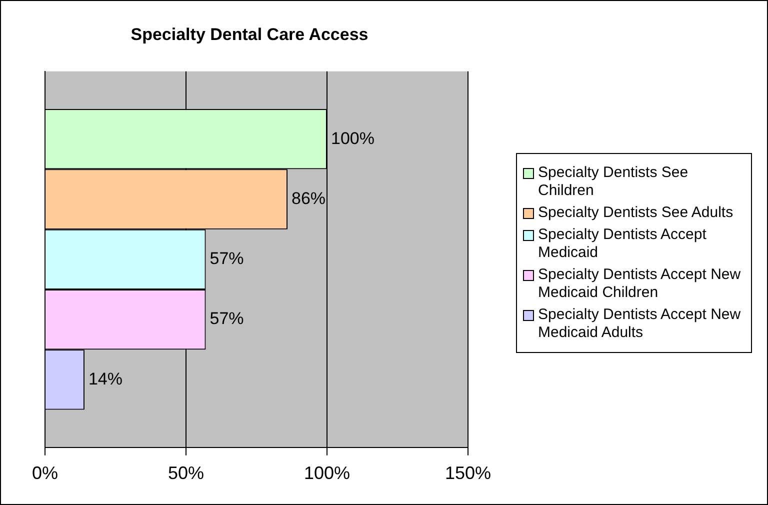 The width and height of the screenshot is (768, 505). What do you see at coordinates (614, 182) in the screenshot?
I see `legend-label: Specialty Dentists See Children` at bounding box center [614, 182].